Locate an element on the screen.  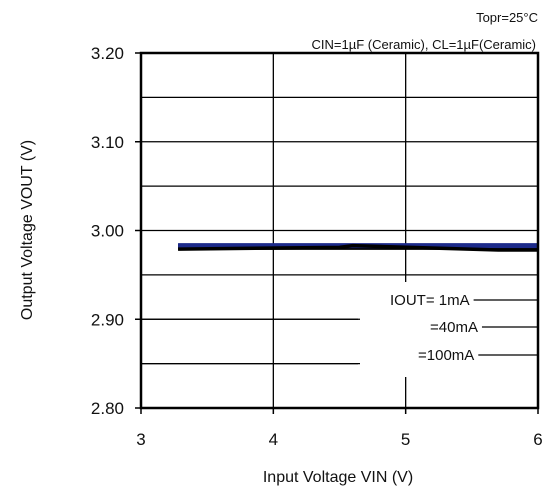
y-tick-label: 2.90 is located at coordinates (107, 319).